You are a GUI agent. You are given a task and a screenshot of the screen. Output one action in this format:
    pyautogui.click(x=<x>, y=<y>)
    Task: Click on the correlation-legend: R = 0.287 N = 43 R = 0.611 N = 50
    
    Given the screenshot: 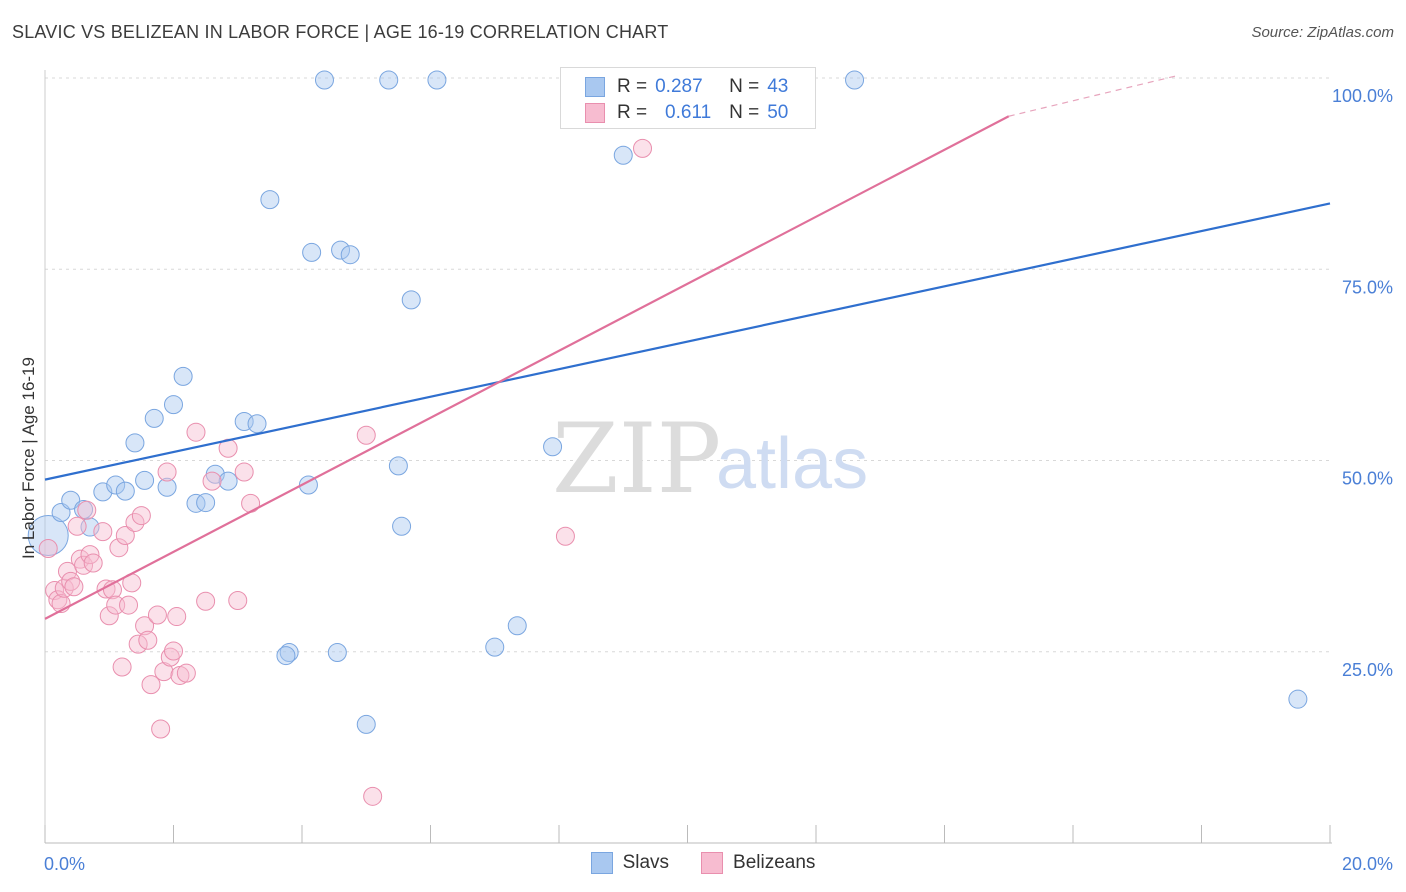 What is the action you would take?
    pyautogui.click(x=688, y=98)
    